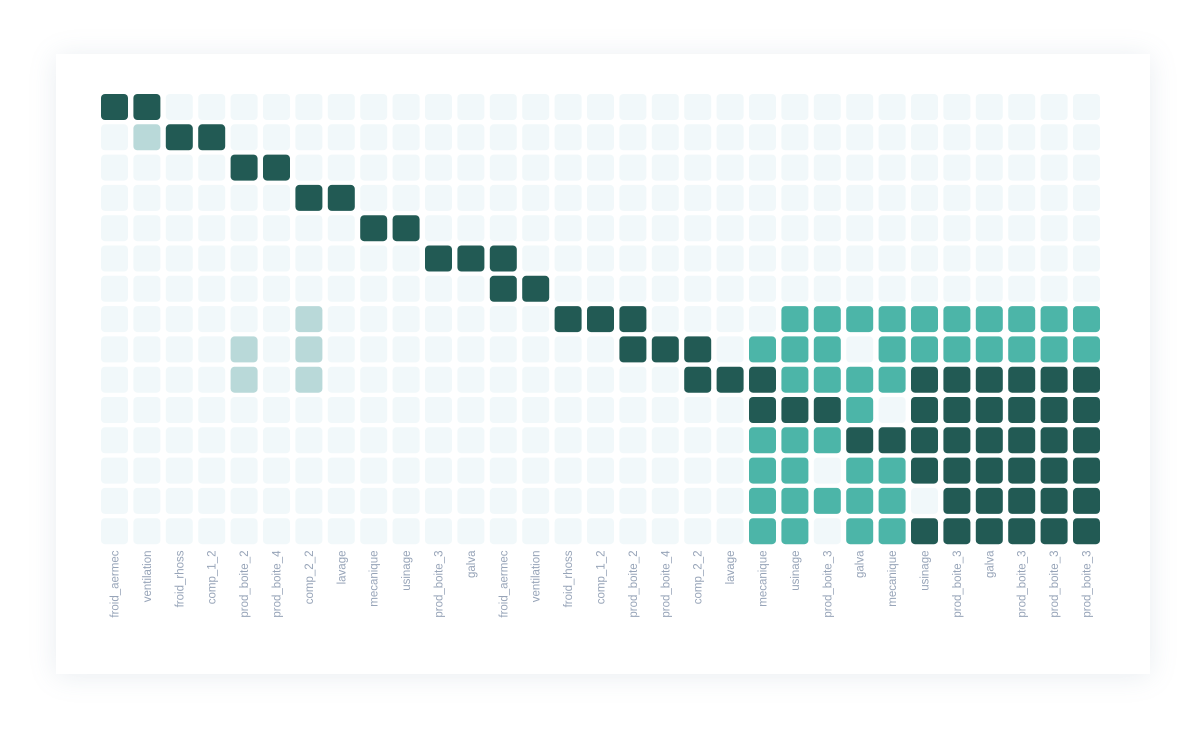 The width and height of the screenshot is (1204, 729). Describe the element at coordinates (926, 571) in the screenshot. I see `x-tick-label: usinage` at that location.